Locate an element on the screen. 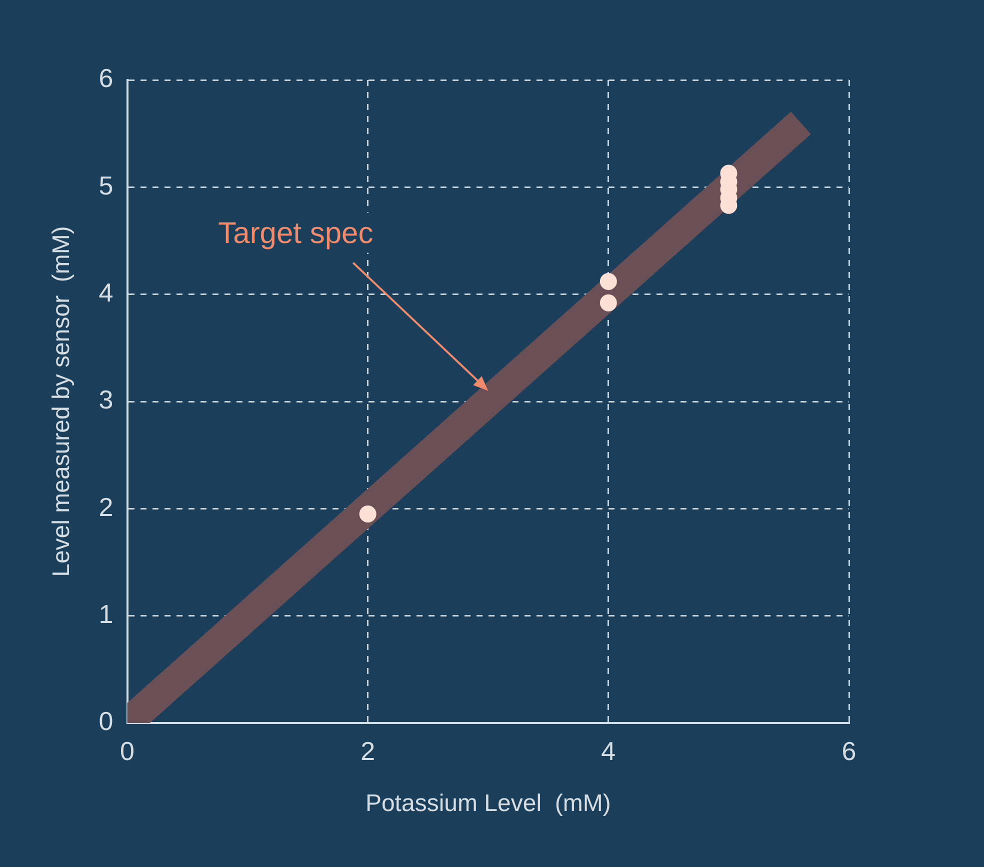 The height and width of the screenshot is (867, 984). annotation: Target spec is located at coordinates (296, 233).